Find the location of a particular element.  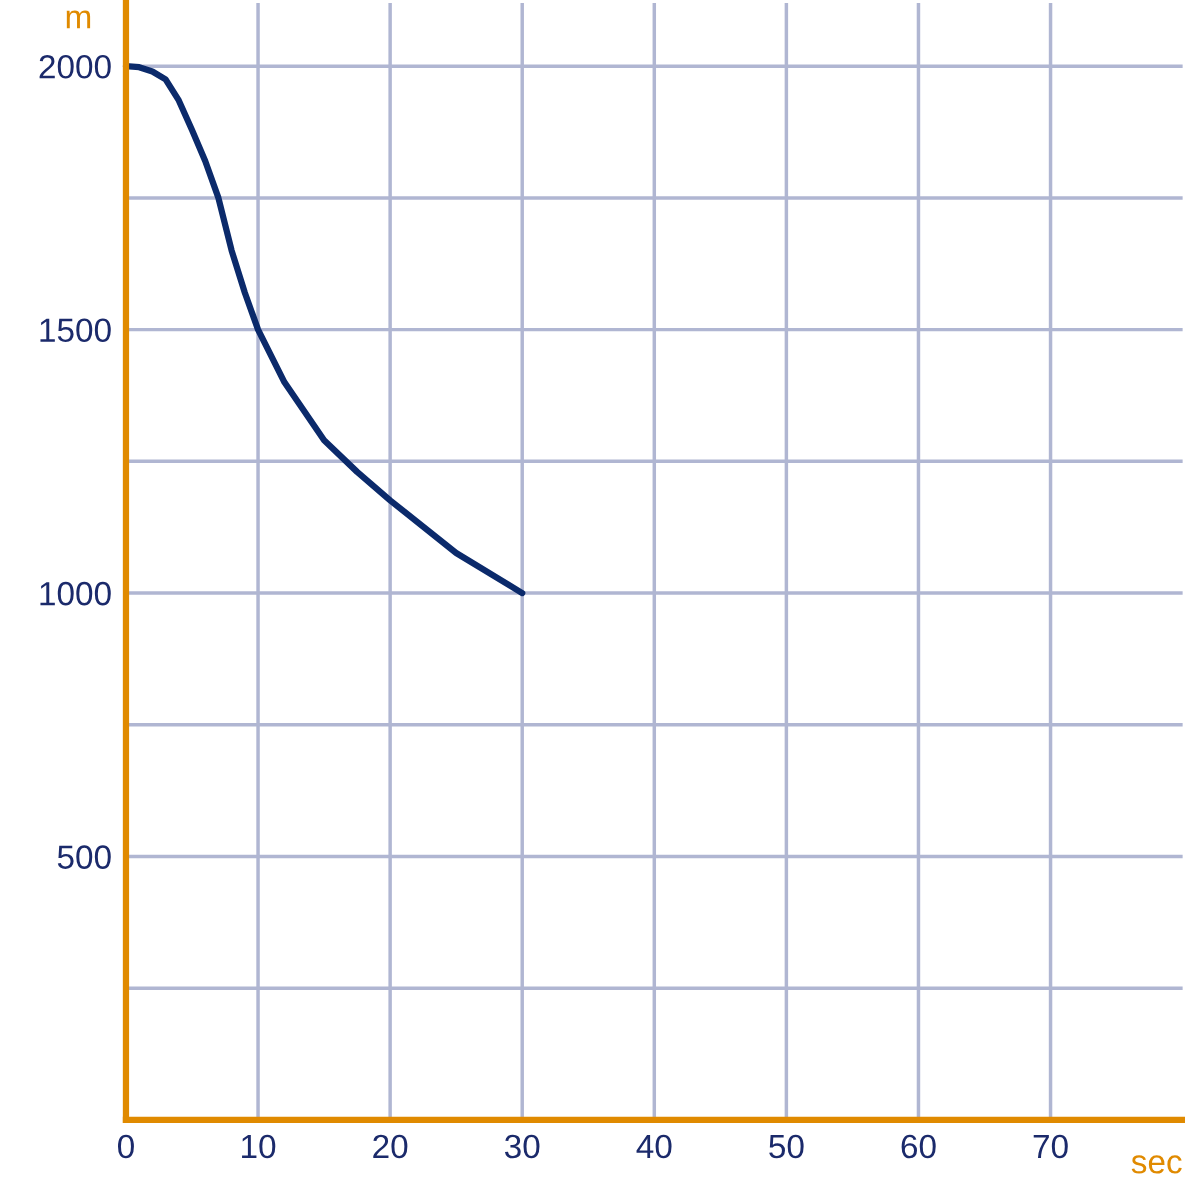

y-axis-title: m is located at coordinates (78, 19).